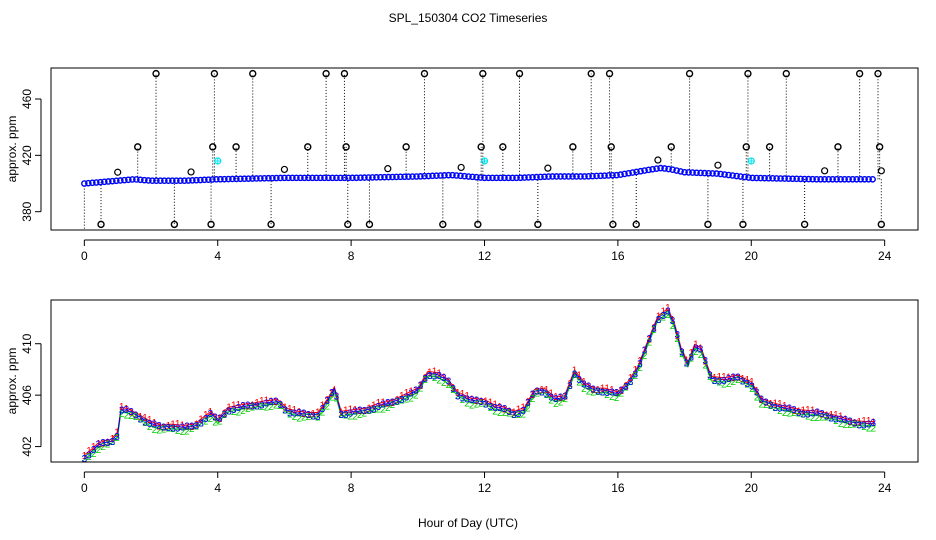 This screenshot has width=936, height=540. What do you see at coordinates (27, 343) in the screenshot?
I see `bottom-y-tick-label: 410` at bounding box center [27, 343].